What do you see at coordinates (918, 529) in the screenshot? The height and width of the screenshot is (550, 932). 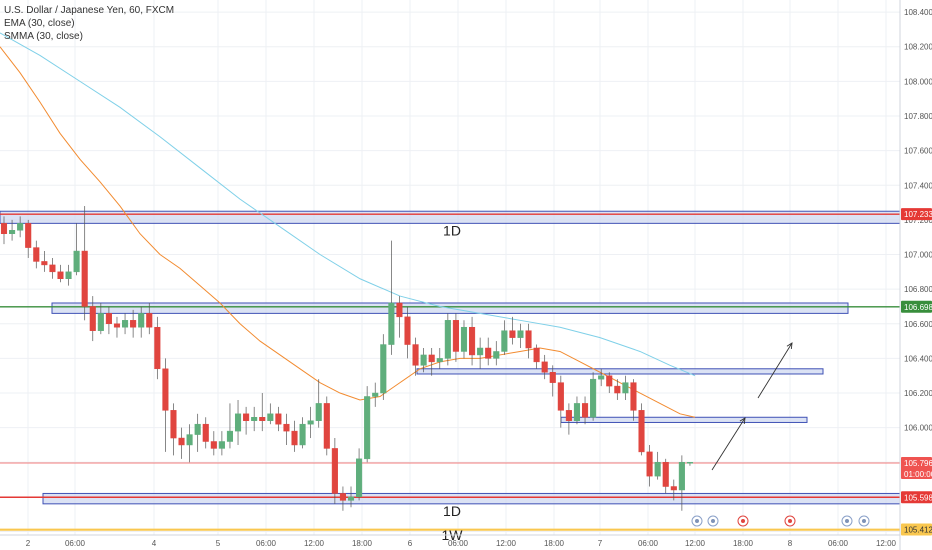 I see `price-tag-label: 105.412` at bounding box center [918, 529].